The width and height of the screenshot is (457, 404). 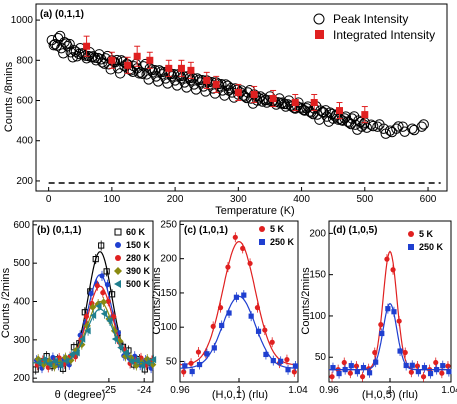 What do you see at coordinates (262, 242) in the screenshot?
I see `legend-marker-250-K` at bounding box center [262, 242].